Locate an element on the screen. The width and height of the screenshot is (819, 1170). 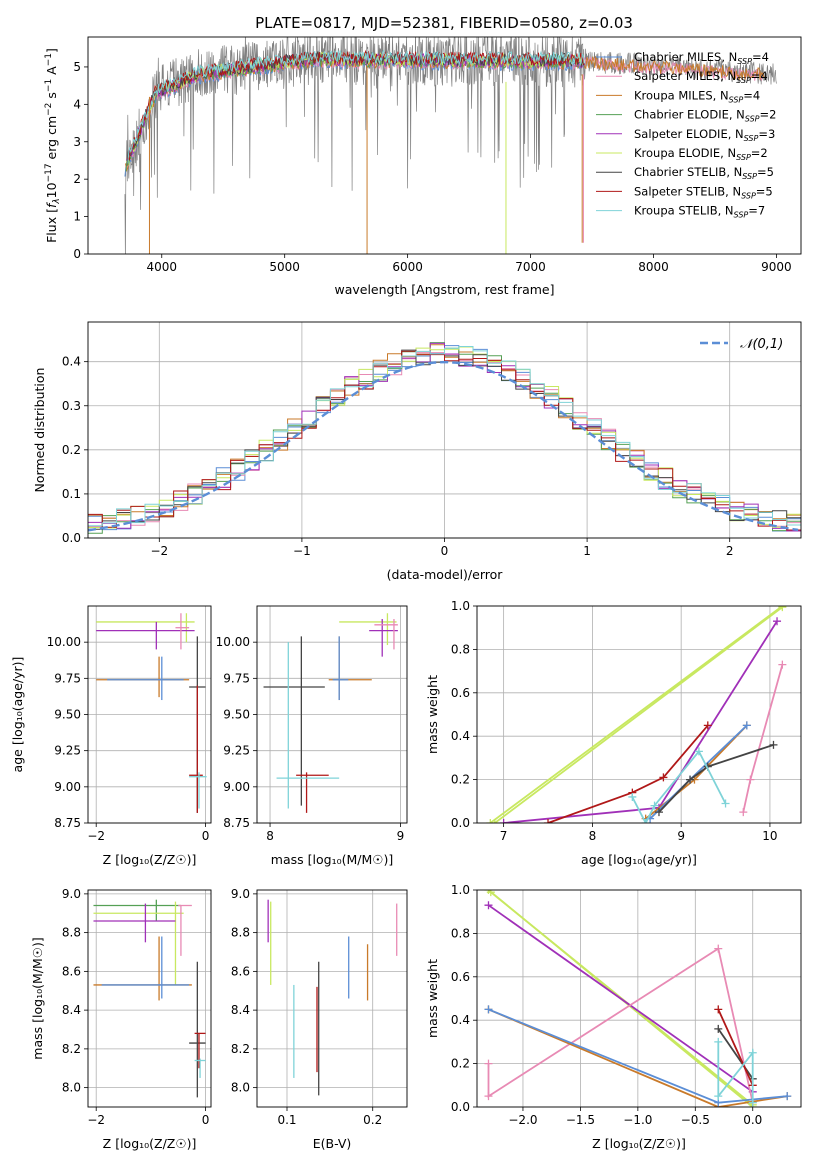
x-tick-label: 2 is located at coordinates (730, 551).